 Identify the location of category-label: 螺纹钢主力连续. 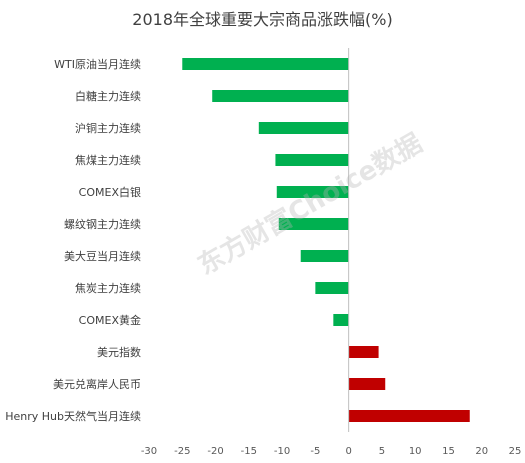
(102, 224).